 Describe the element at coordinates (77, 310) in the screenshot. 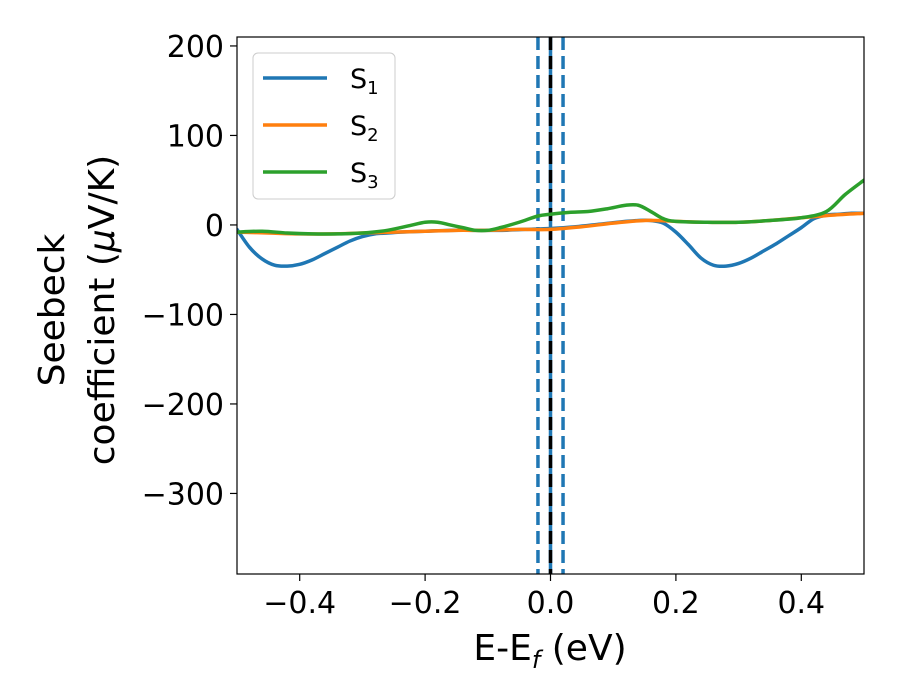

I see `y-axis-label: Seebeck coefficient (μV/K)` at that location.